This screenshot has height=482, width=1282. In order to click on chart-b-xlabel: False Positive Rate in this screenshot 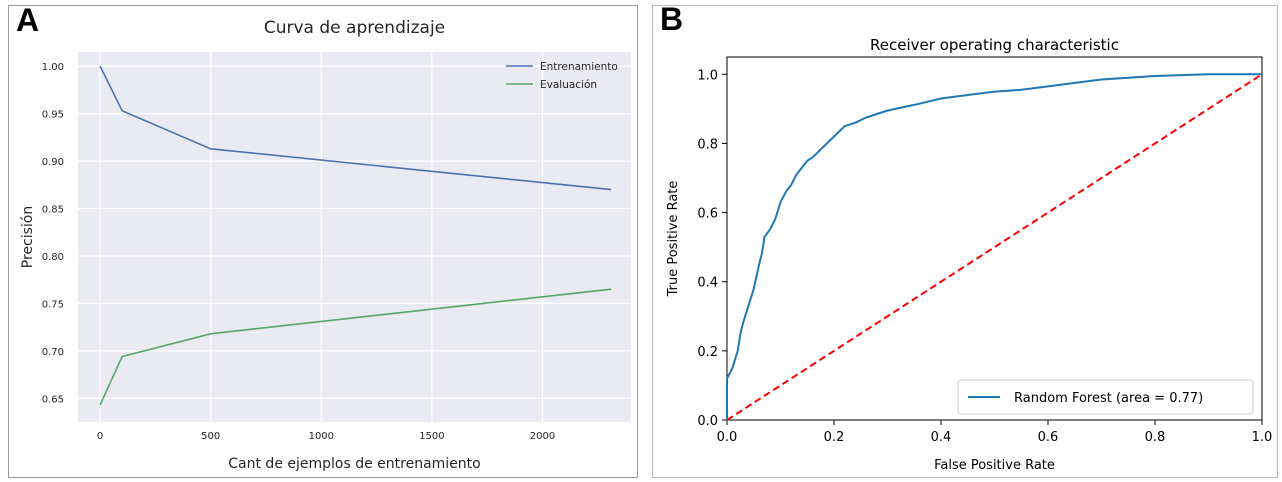, I will do `click(994, 465)`.